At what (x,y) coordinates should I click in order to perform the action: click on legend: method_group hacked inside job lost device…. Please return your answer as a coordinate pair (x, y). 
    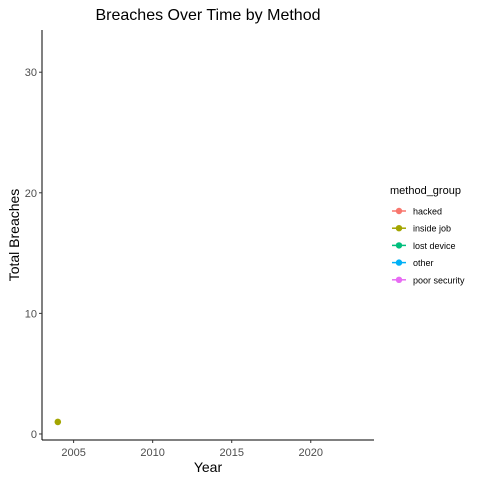
    Looking at the image, I should click on (427, 235).